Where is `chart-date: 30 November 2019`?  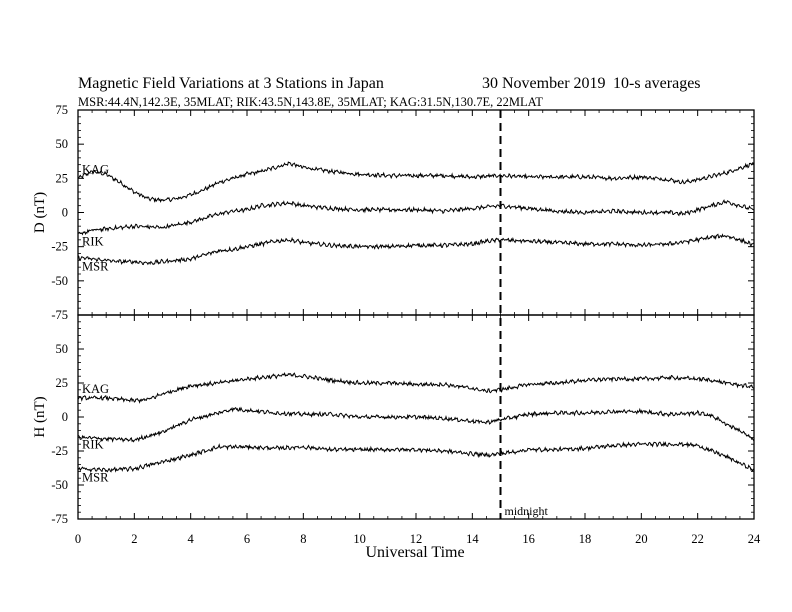 chart-date: 30 November 2019 is located at coordinates (544, 83).